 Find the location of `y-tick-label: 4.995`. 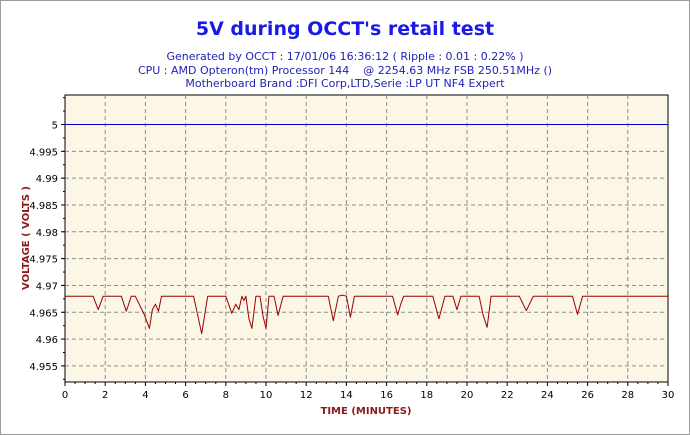

y-tick-label: 4.995 is located at coordinates (43, 152).